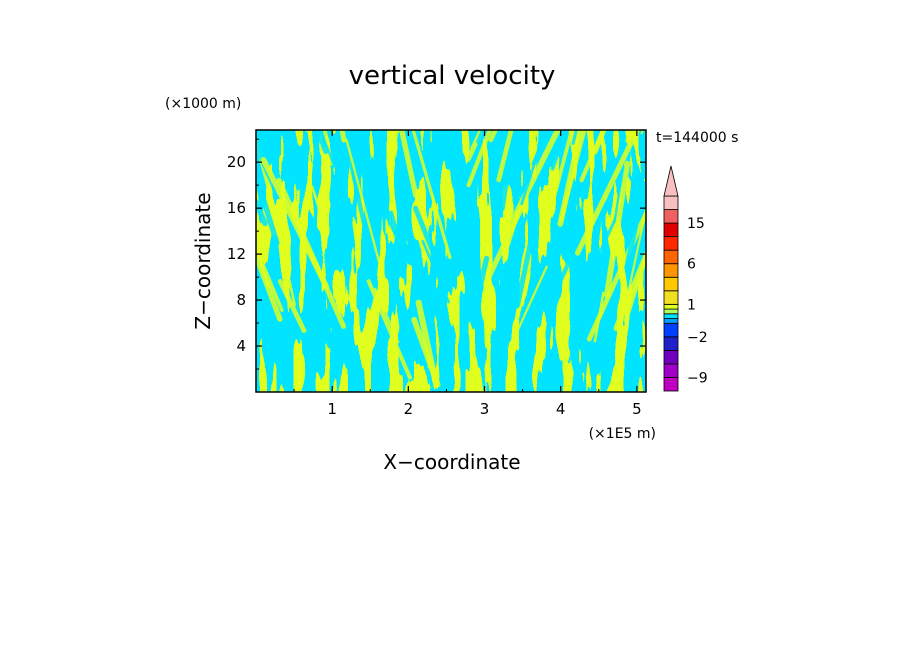  Describe the element at coordinates (697, 338) in the screenshot. I see `colorbar-tick-label: −2` at that location.